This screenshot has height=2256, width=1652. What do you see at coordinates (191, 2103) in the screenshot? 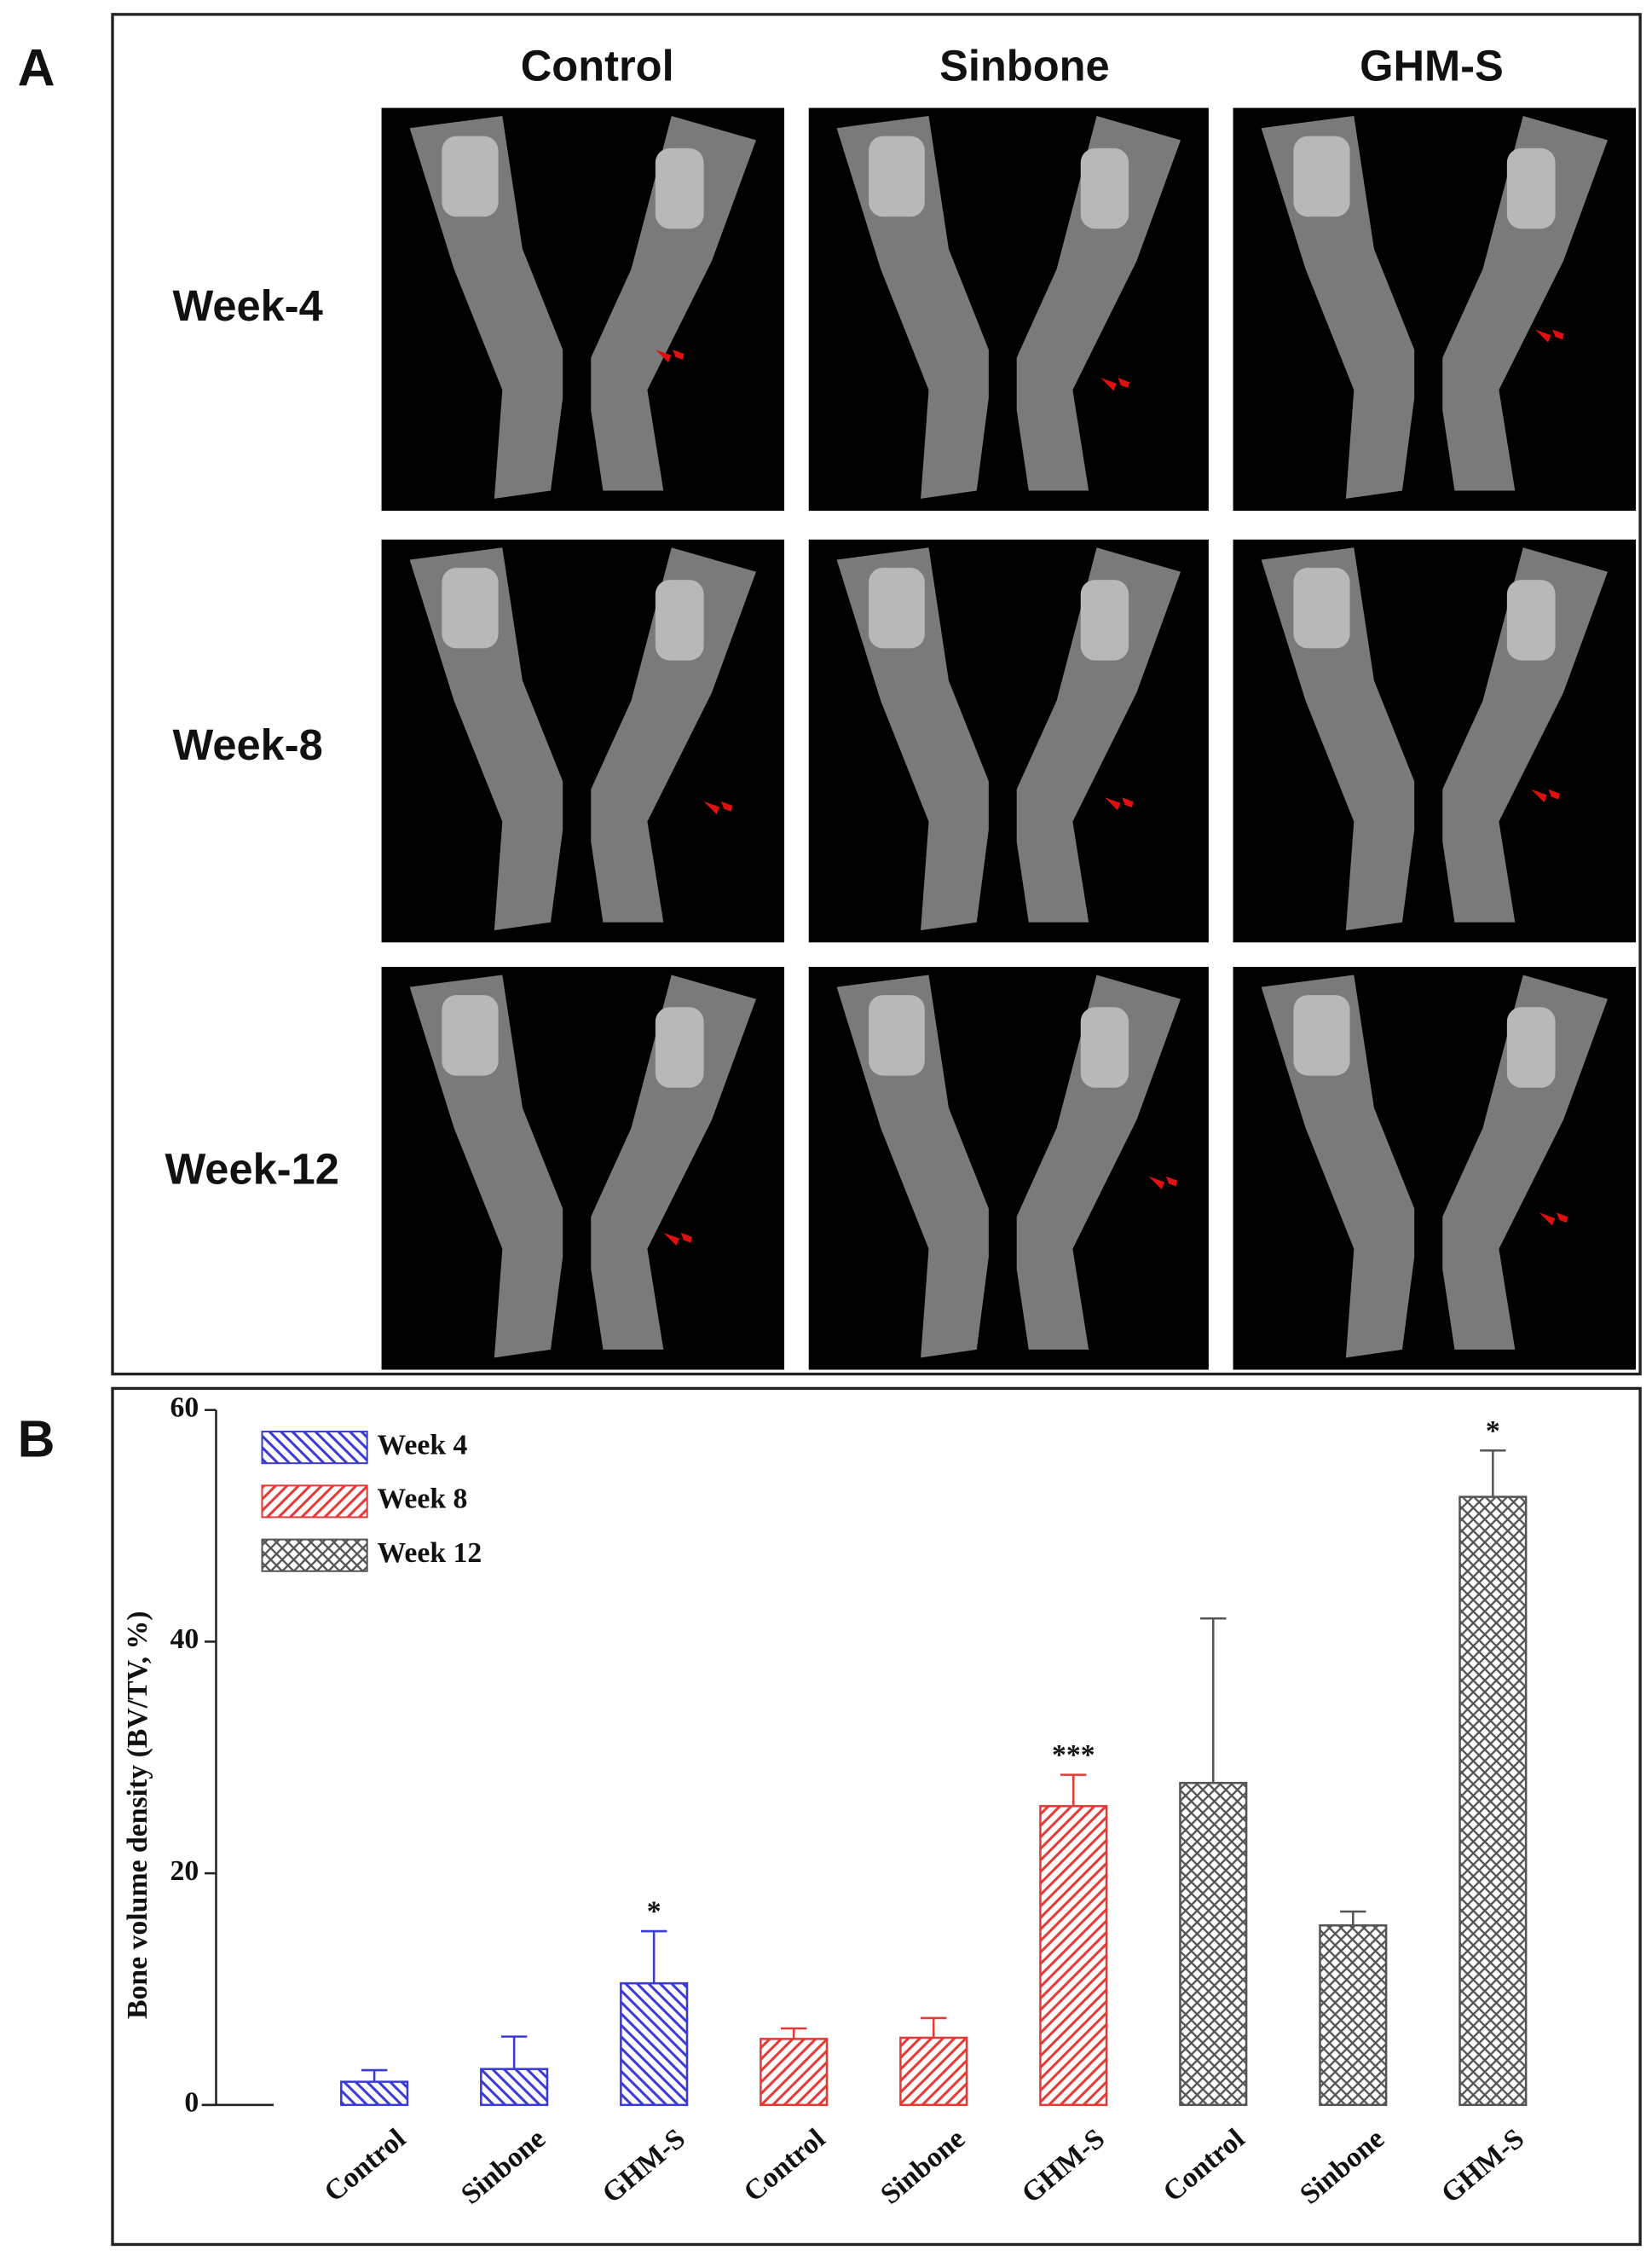
I see `y-tick-label: 0` at bounding box center [191, 2103].